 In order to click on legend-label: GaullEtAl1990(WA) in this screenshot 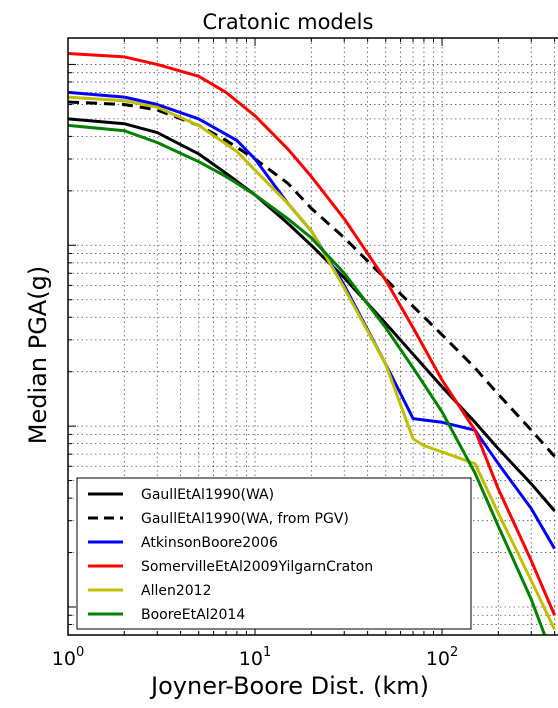, I will do `click(207, 495)`.